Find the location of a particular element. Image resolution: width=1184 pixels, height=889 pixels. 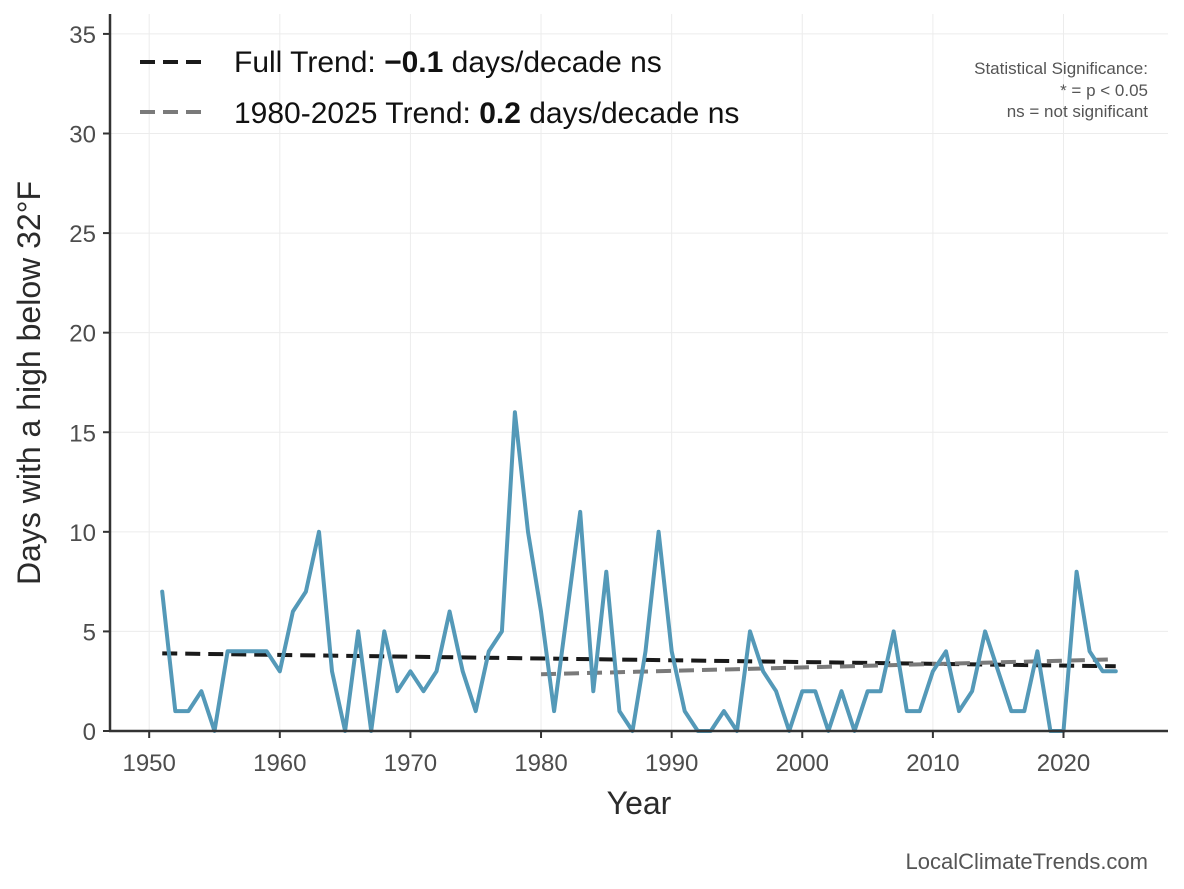

y-tick-label: 25 is located at coordinates (82, 234).